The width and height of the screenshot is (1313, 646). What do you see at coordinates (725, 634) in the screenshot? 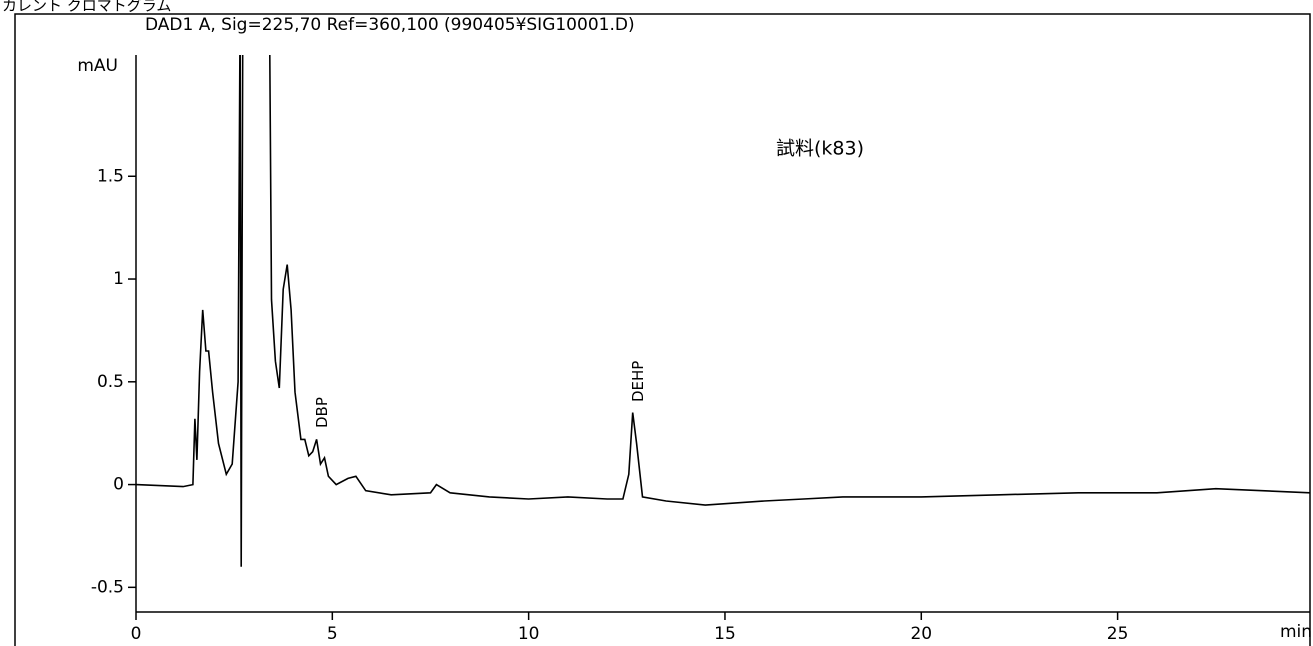
I see `x-tick-label: 15` at bounding box center [725, 634].